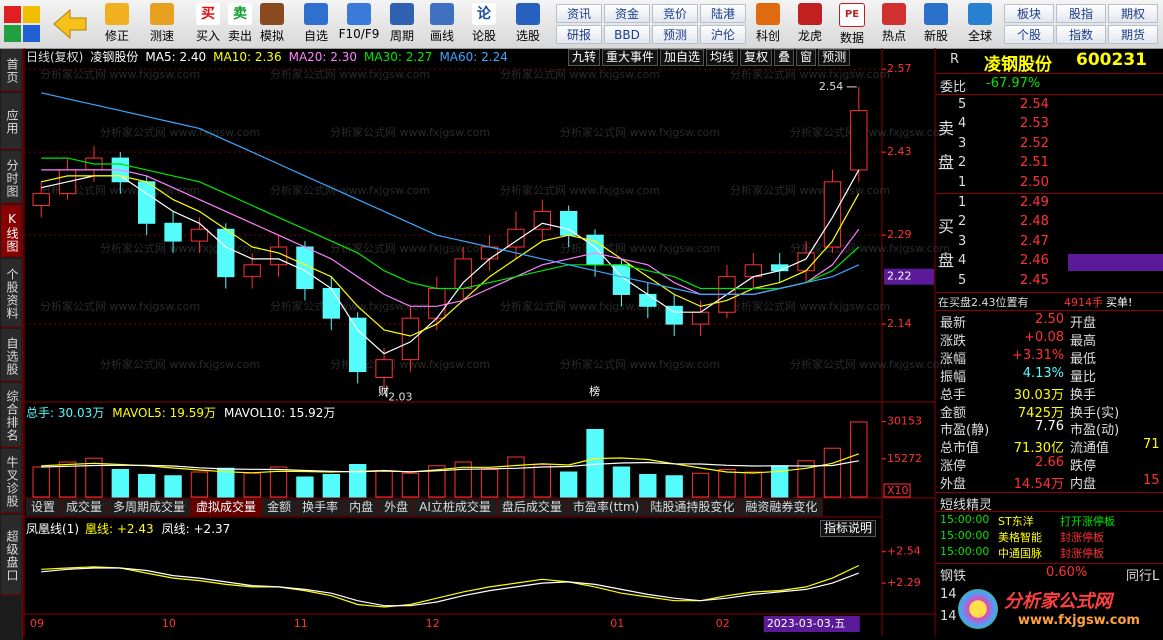 This screenshot has width=1163, height=640. I want to click on toolbar-button: 画线, so click(442, 24).